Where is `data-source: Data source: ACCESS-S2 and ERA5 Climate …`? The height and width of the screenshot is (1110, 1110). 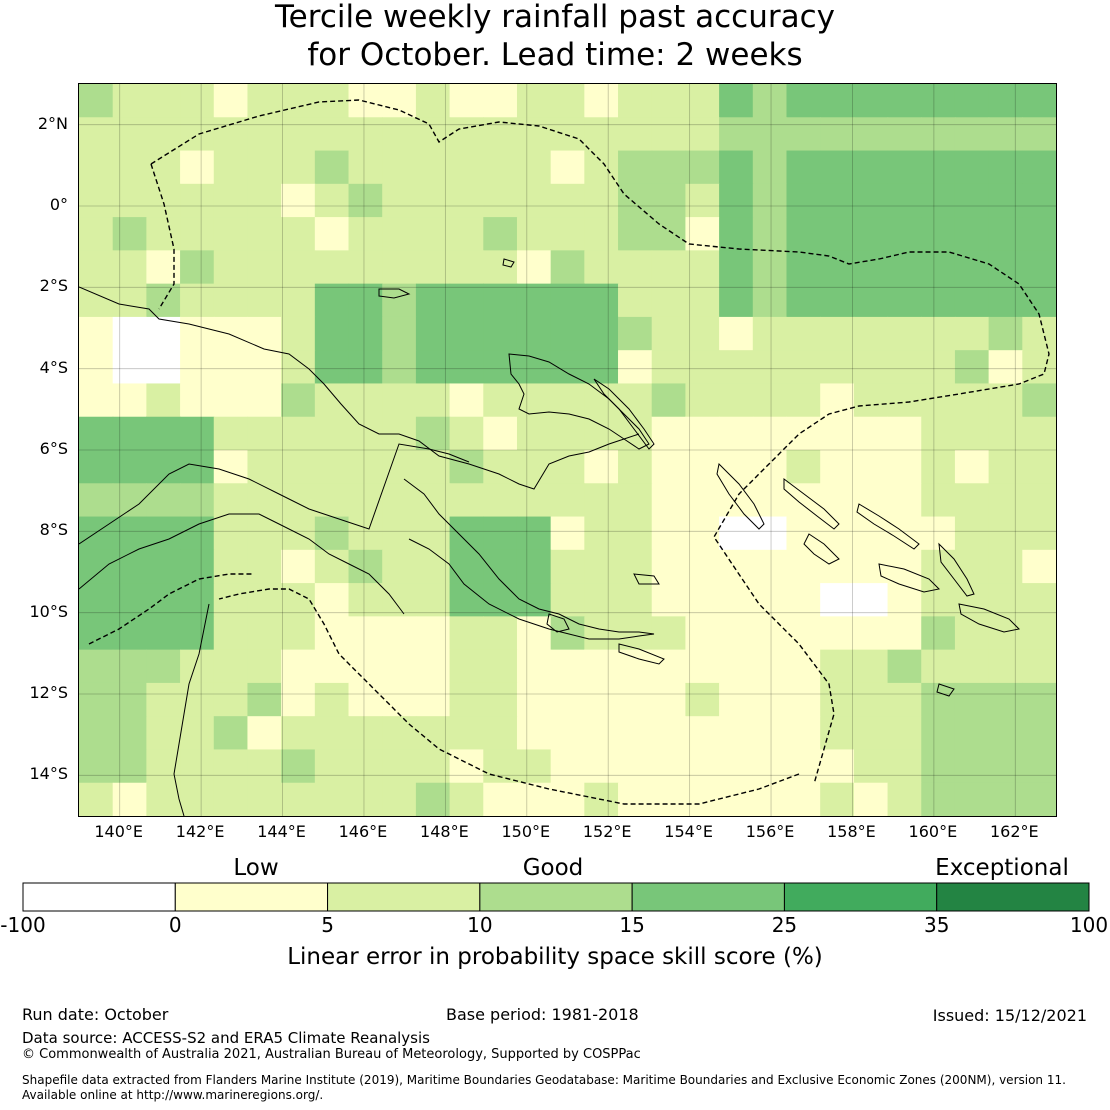 data-source: Data source: ACCESS-S2 and ERA5 Climate … is located at coordinates (226, 1038).